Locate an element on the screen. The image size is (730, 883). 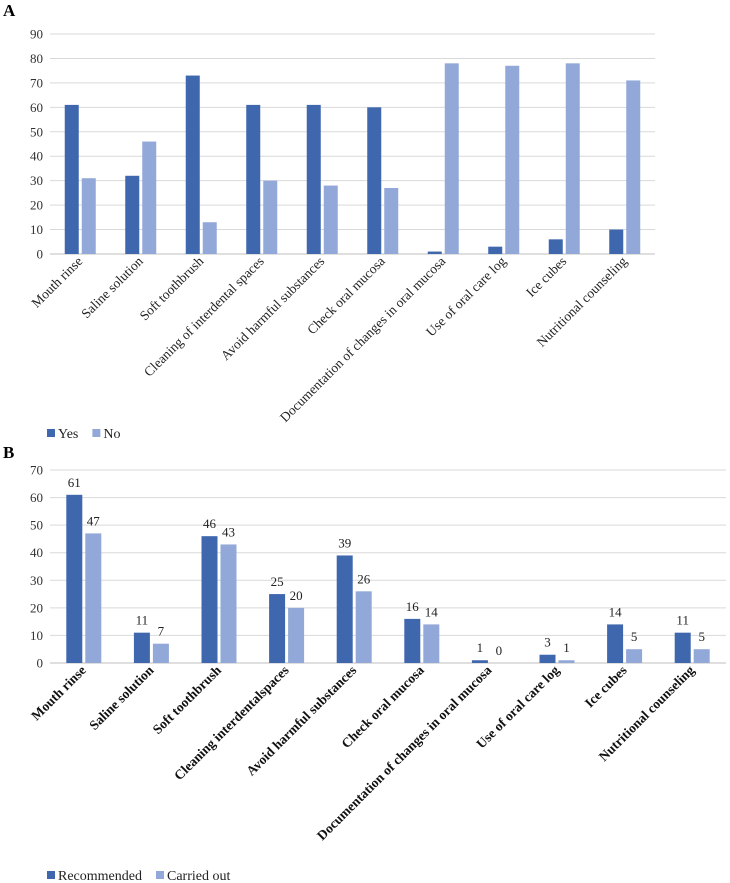
panel-b-label: B is located at coordinates (8, 452).